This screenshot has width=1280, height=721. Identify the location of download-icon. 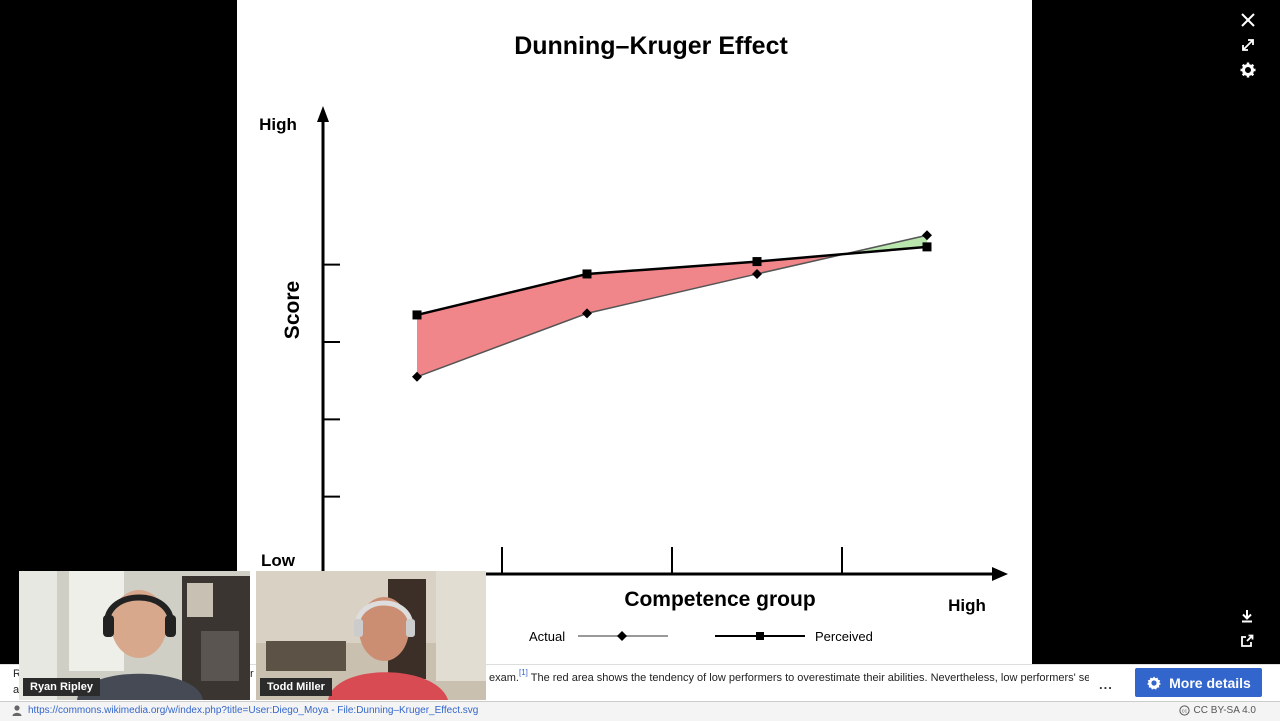
(1247, 616).